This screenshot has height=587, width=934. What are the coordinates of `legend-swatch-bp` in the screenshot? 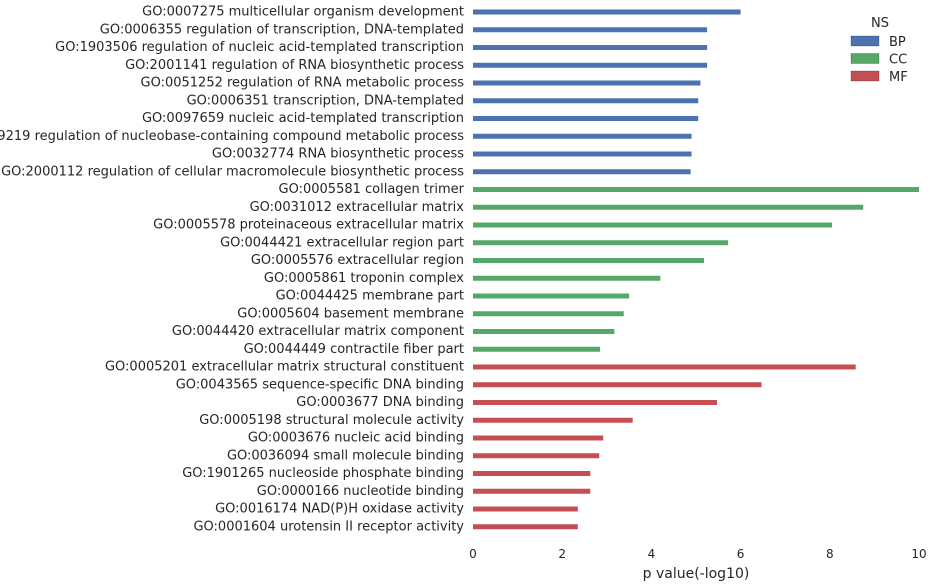 It's located at (865, 41).